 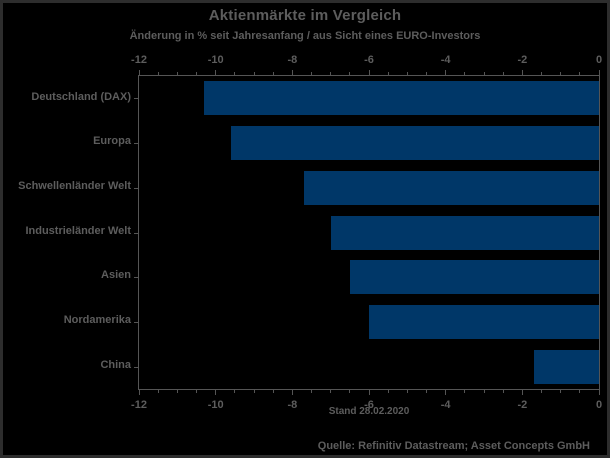 I want to click on x-axis-tick-label-top: -4, so click(x=445, y=60).